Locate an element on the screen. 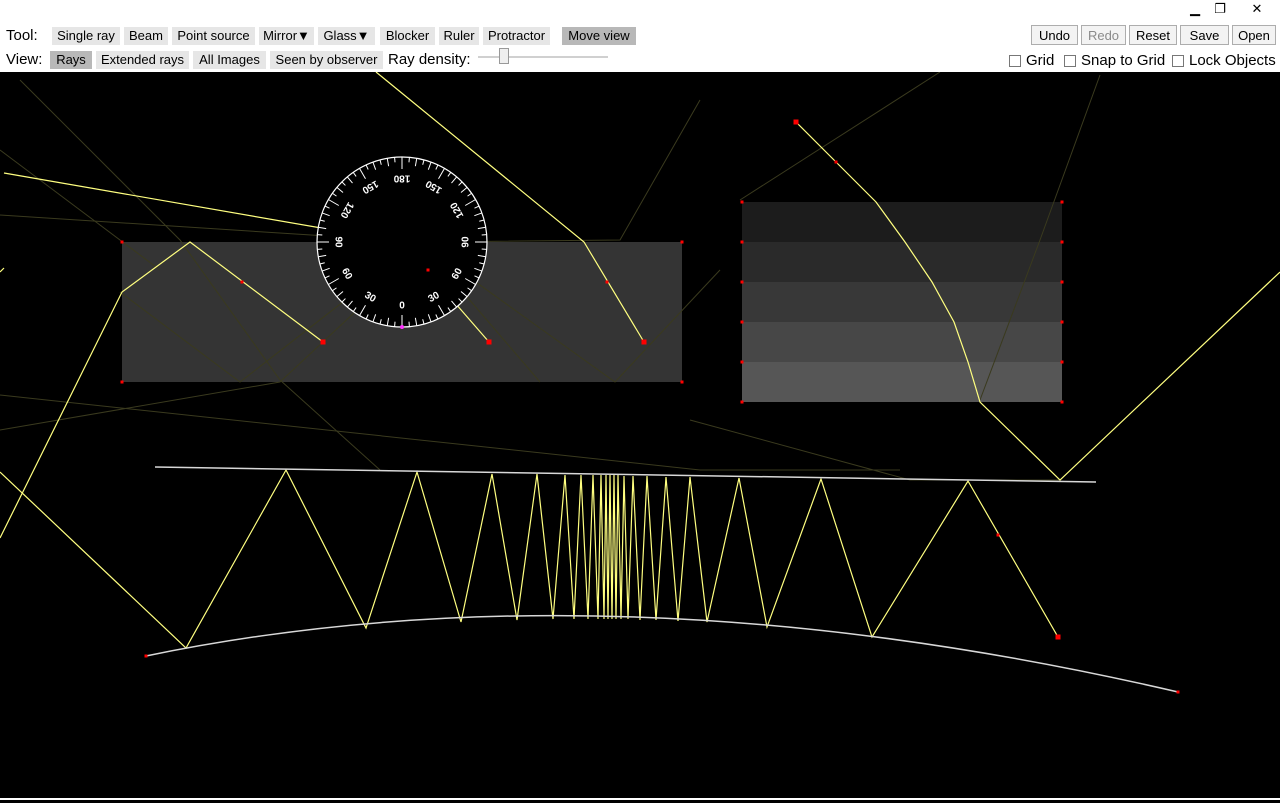 This screenshot has height=803, width=1280. tool-beam-button: Beam is located at coordinates (146, 36).